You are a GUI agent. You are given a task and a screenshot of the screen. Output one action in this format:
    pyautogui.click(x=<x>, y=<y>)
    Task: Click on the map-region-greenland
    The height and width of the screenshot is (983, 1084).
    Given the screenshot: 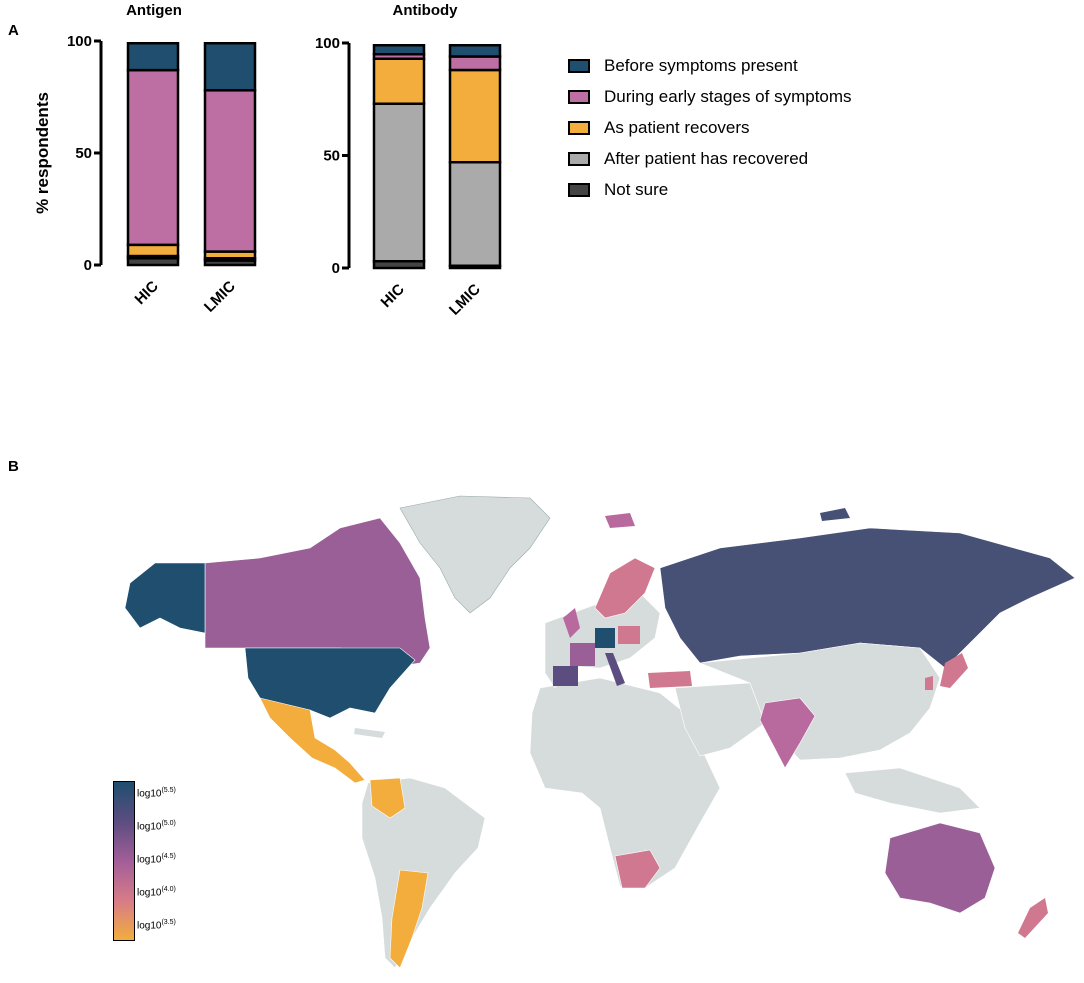 What is the action you would take?
    pyautogui.click(x=475, y=554)
    